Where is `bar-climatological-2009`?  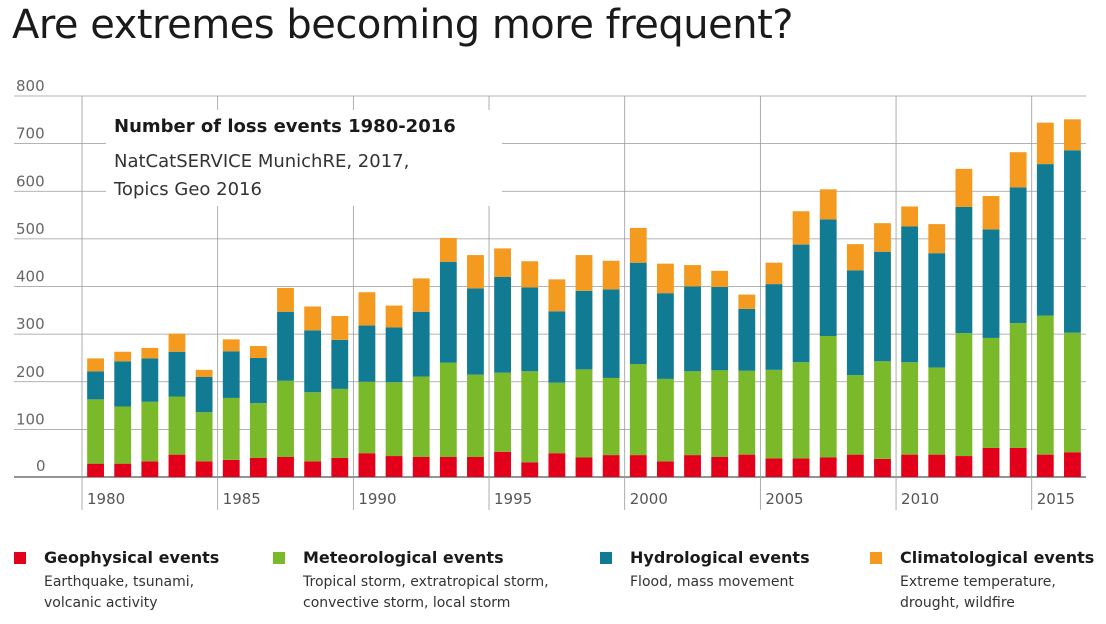
bar-climatological-2009 is located at coordinates (882, 237).